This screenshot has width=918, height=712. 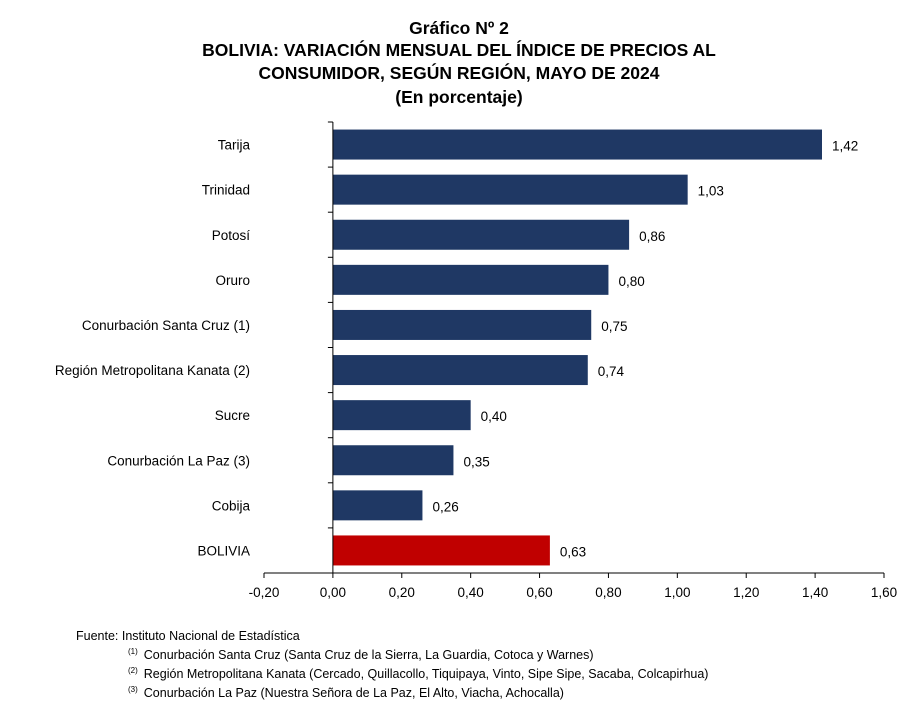 I want to click on data-label: 1,03, so click(x=711, y=191).